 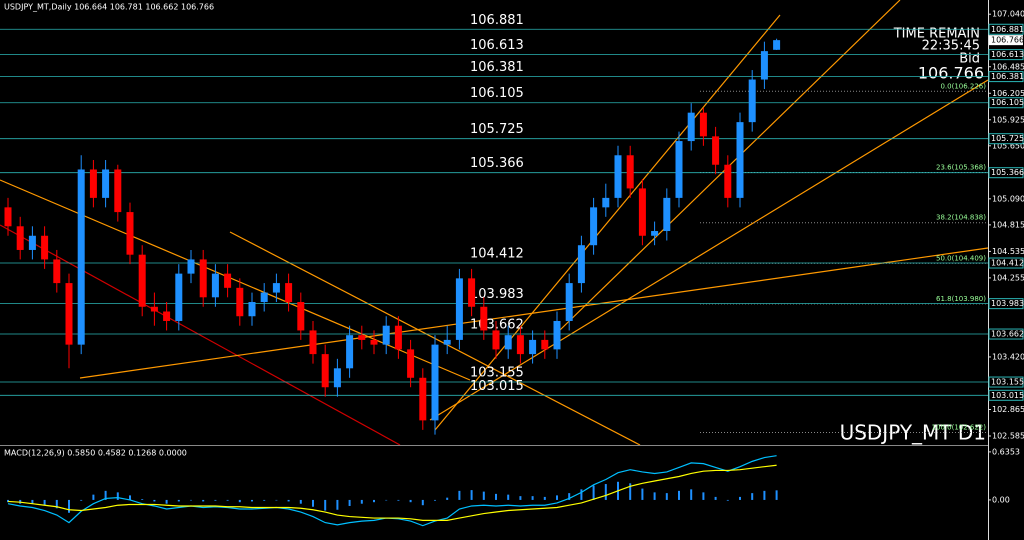 I want to click on y-tick-label: 102.865, so click(x=1008, y=409).